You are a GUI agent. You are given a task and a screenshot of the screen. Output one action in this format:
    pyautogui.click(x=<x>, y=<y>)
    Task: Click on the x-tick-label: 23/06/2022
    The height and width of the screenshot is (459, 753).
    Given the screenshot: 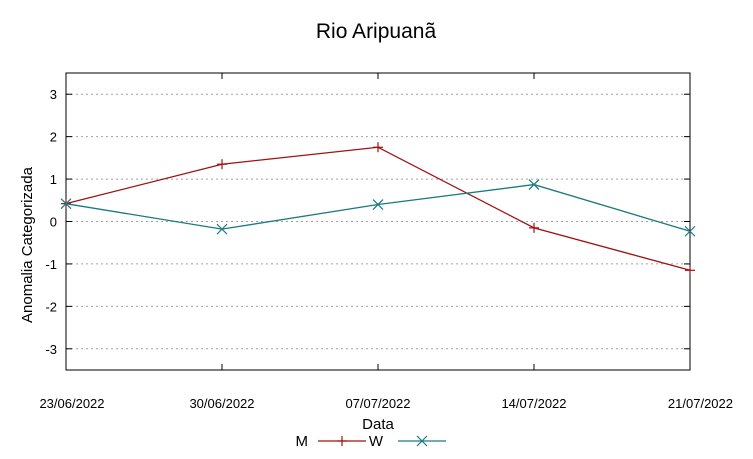 What is the action you would take?
    pyautogui.click(x=71, y=403)
    